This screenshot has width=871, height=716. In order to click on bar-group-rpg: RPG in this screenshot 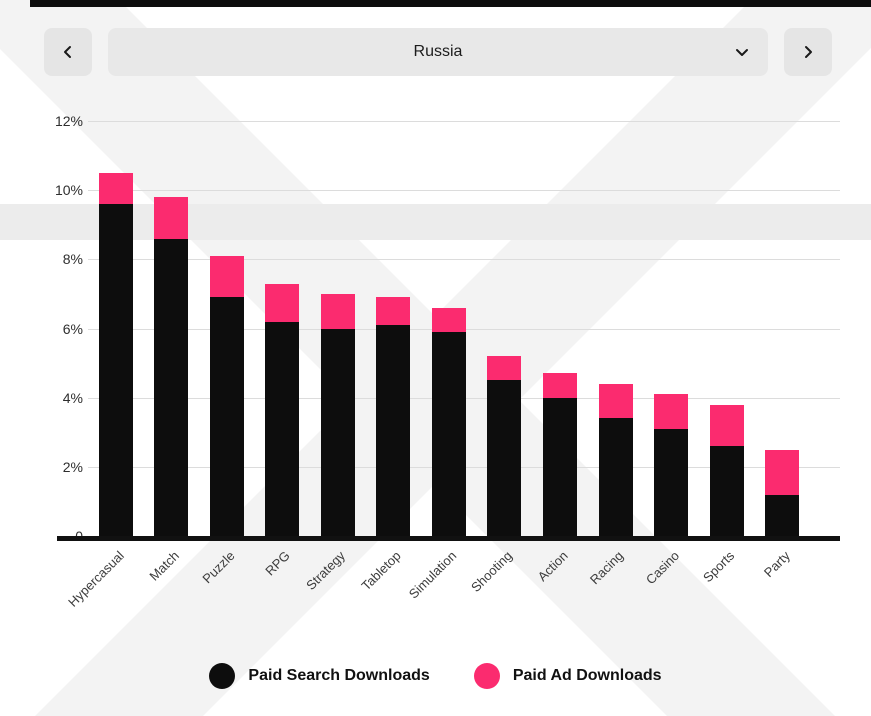, I will do `click(281, 350)`.